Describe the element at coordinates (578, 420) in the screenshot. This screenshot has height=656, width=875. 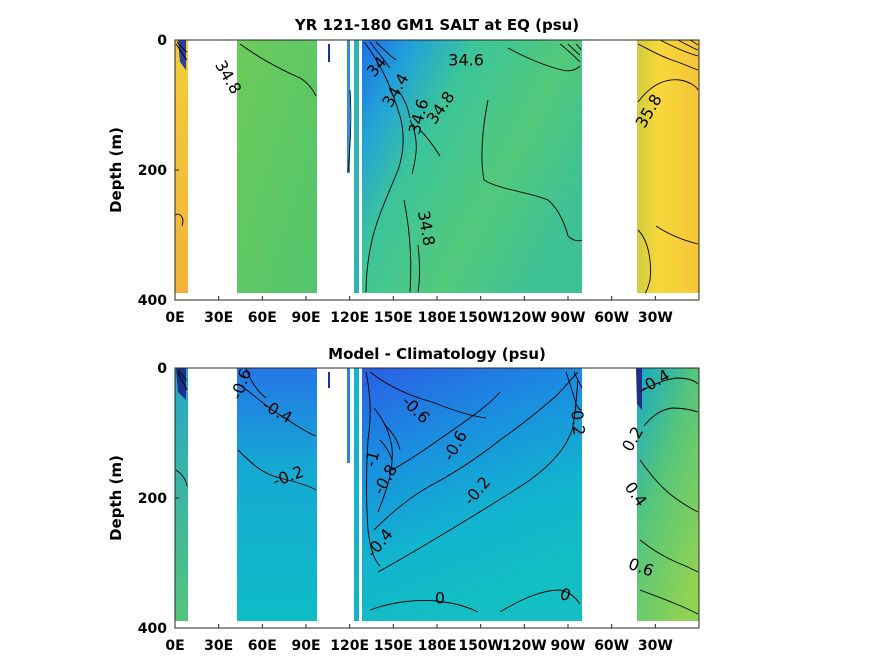
I see `contour-label: -0.2` at that location.